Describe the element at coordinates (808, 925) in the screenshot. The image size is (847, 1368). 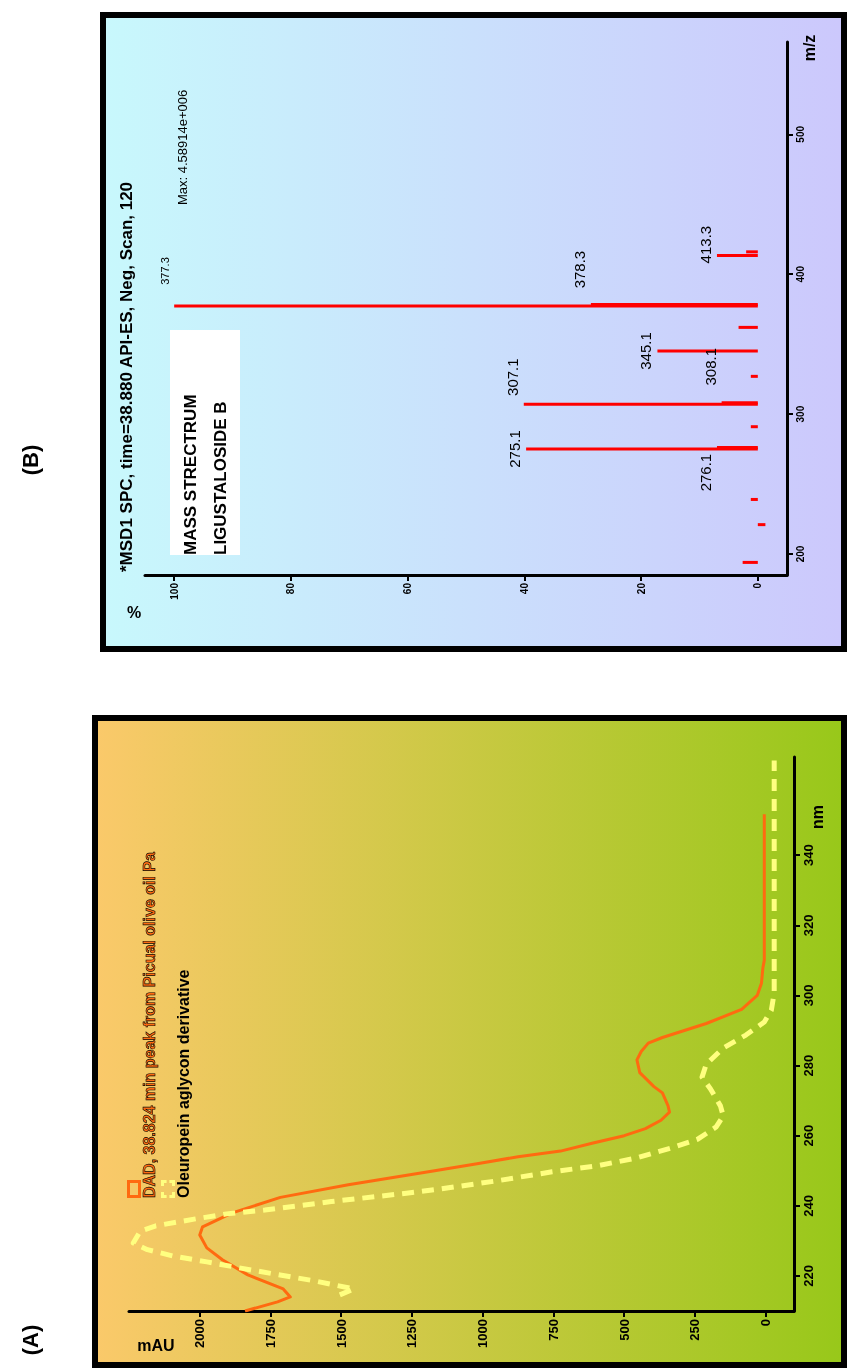
I see `y-tick-label: 320` at that location.